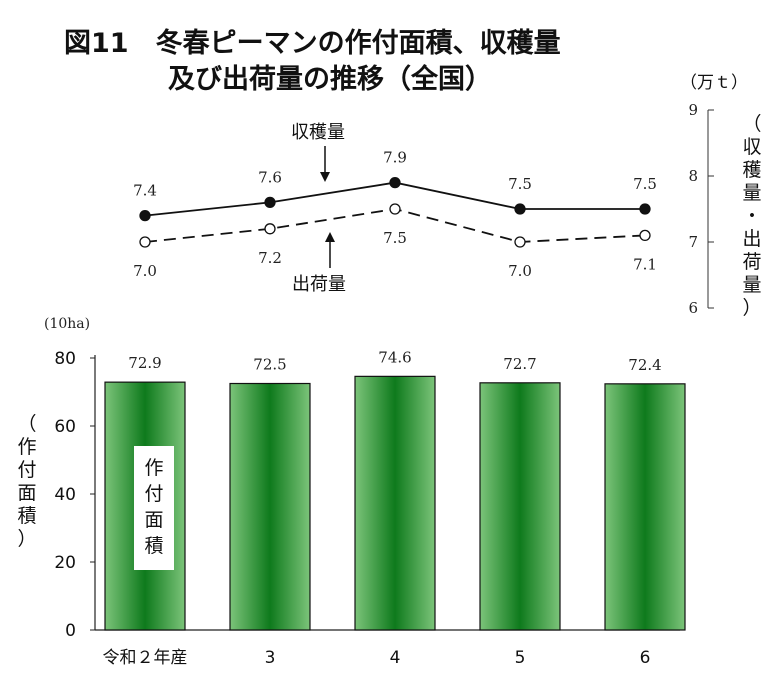 The image size is (778, 675). I want to click on chart-title-line2: 及び出荷量の推移（全国）, so click(330, 79).